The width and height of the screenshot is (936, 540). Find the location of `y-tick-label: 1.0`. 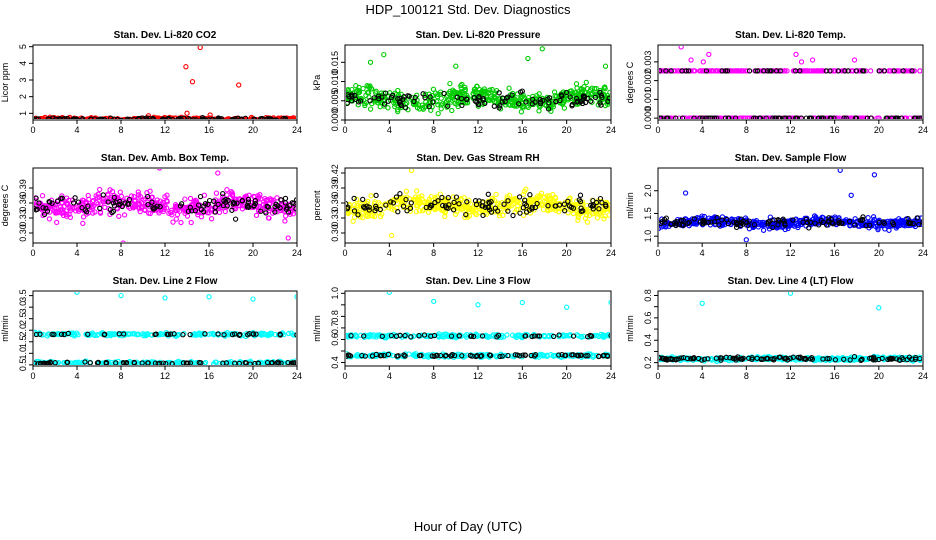

y-tick-label: 1.0 is located at coordinates (335, 293).